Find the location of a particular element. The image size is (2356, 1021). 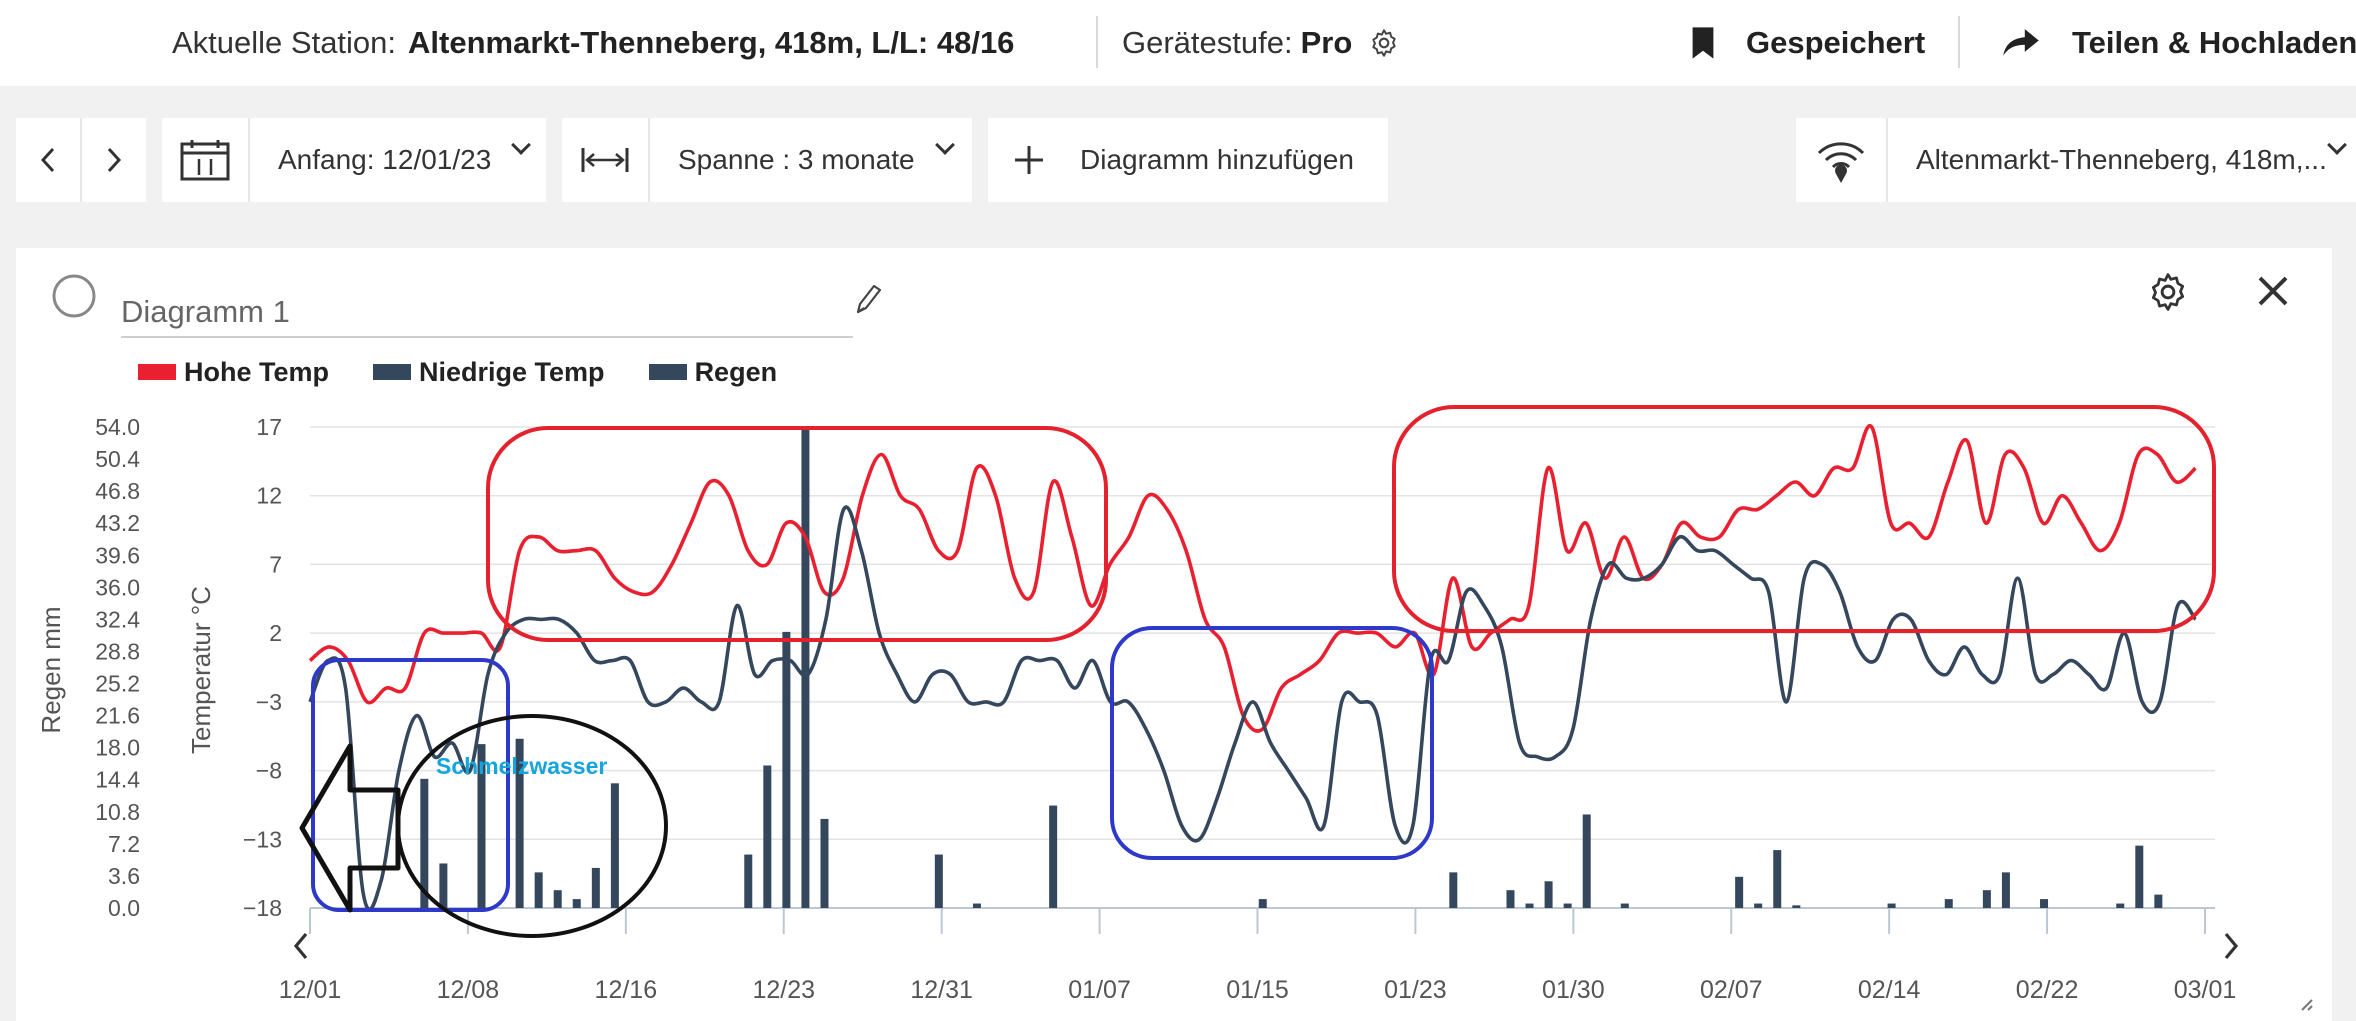

chart-title: Diagramm 1 is located at coordinates (205, 311).